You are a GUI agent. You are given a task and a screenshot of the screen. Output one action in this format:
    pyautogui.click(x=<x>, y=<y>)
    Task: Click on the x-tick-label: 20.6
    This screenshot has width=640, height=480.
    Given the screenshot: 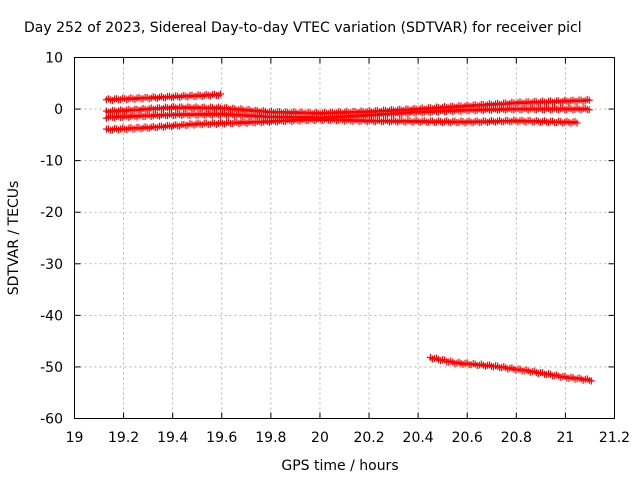 What is the action you would take?
    pyautogui.click(x=467, y=438)
    